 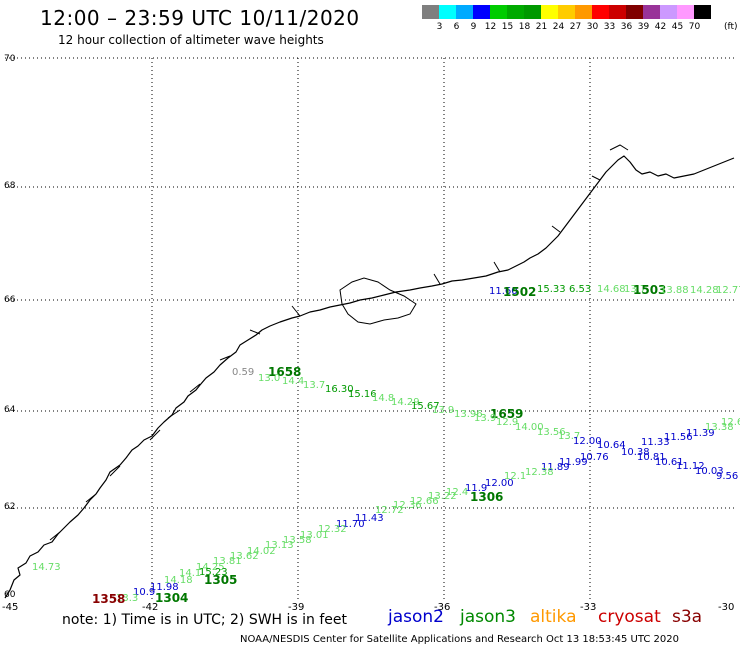 I want to click on lon-label-45: -45, so click(x=10, y=607).